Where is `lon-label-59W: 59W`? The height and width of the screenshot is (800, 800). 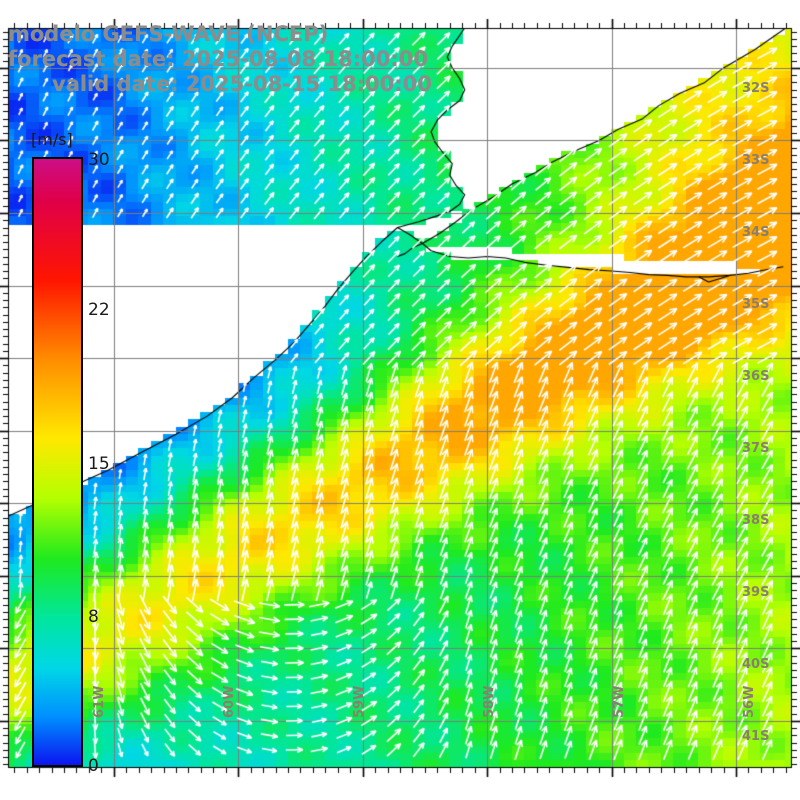 lon-label-59W: 59W is located at coordinates (359, 701).